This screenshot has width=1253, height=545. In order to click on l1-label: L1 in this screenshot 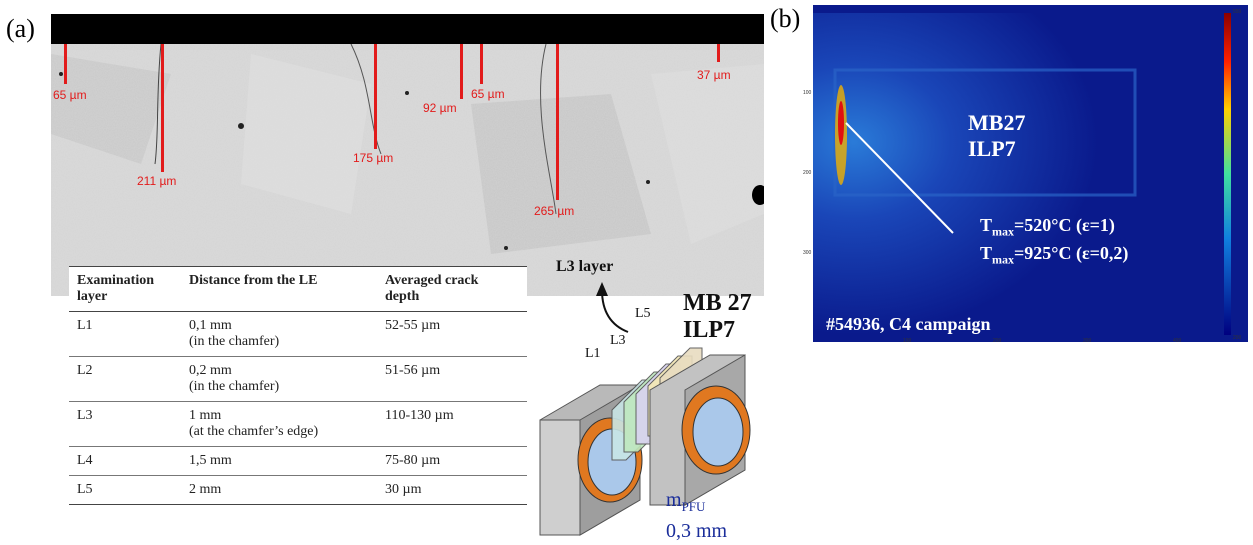, I will do `click(593, 353)`.